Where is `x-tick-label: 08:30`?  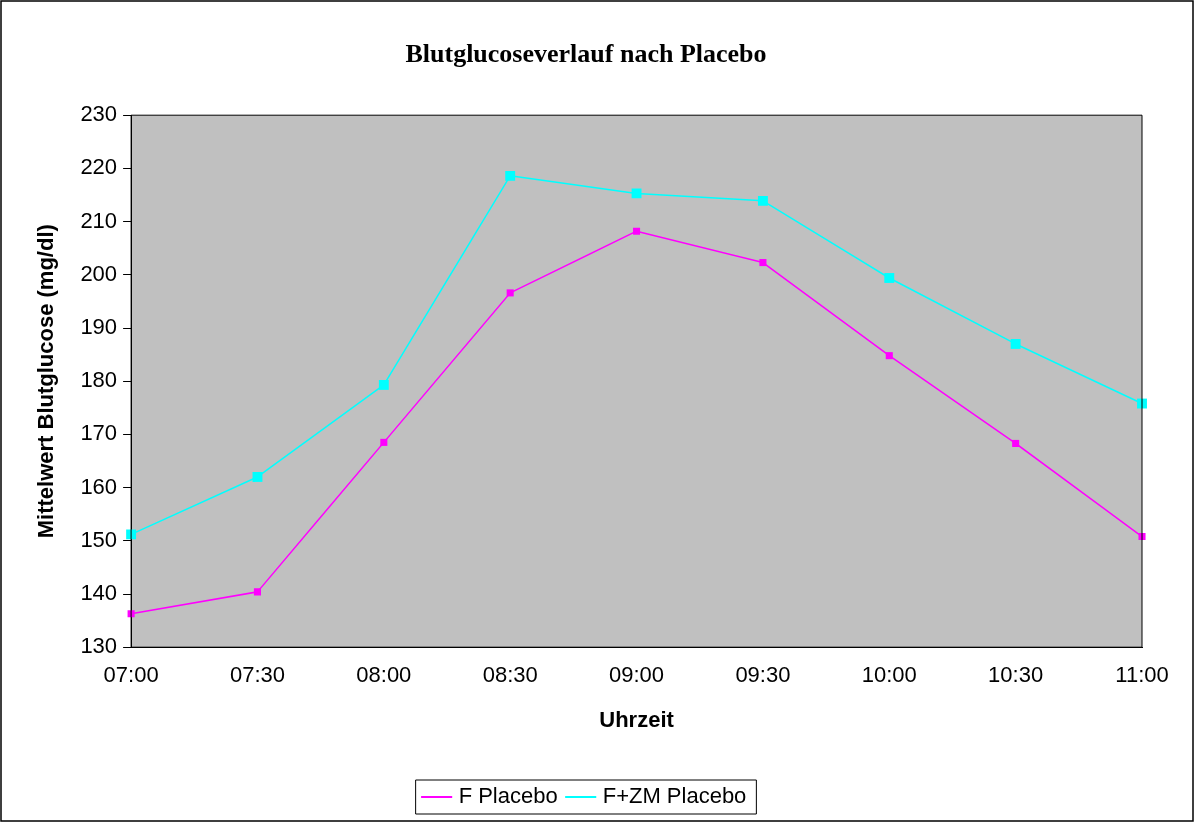 x-tick-label: 08:30 is located at coordinates (510, 675).